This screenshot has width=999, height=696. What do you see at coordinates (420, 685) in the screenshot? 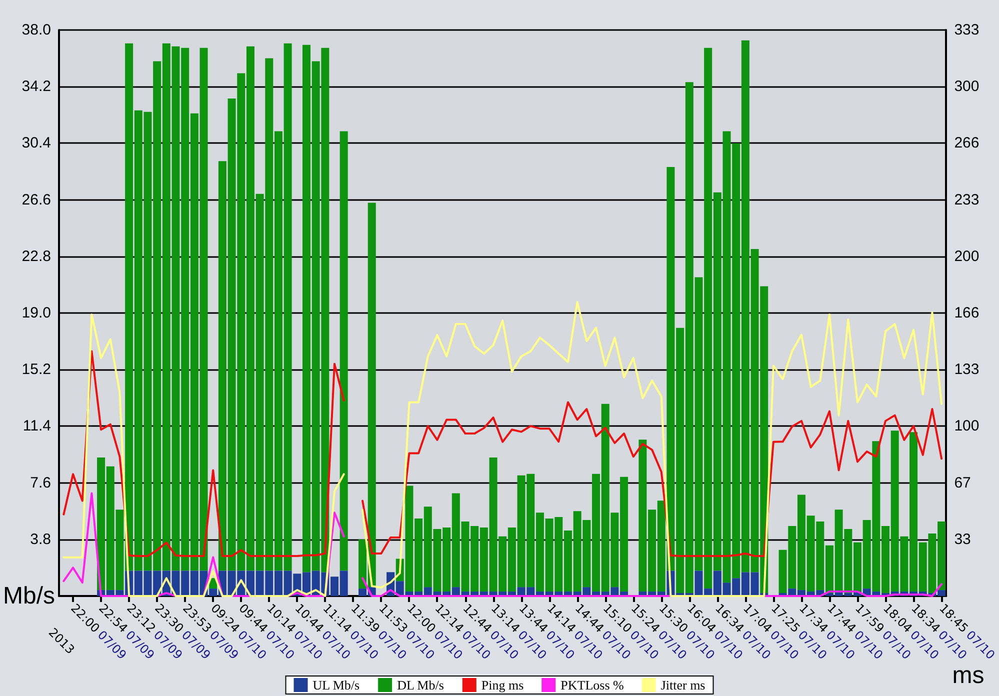
I see `legend-label: DL Mb/s` at bounding box center [420, 685].